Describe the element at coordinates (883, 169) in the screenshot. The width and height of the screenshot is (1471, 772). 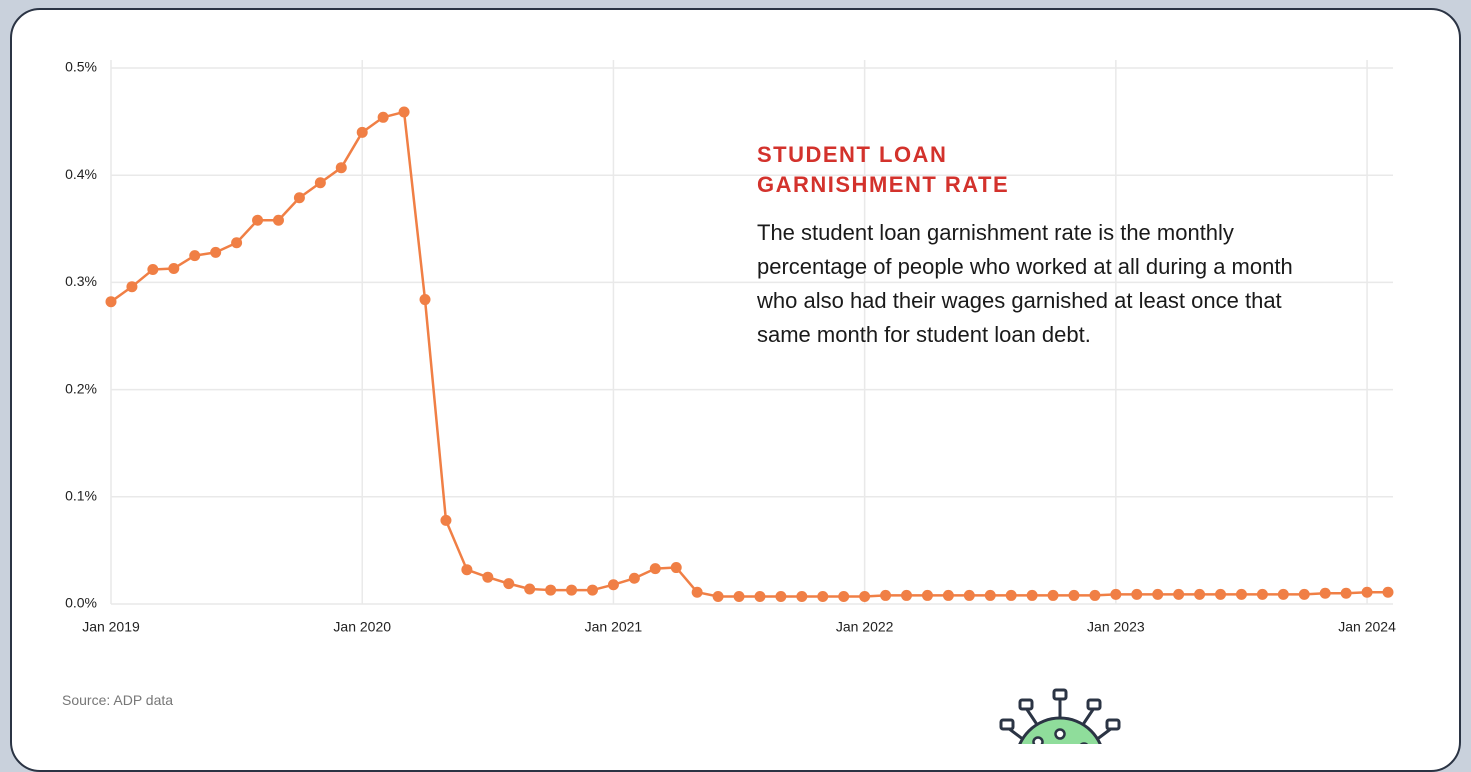
I see `annotation-title: STUDENT LOAN GARNISHMENT RATE` at that location.